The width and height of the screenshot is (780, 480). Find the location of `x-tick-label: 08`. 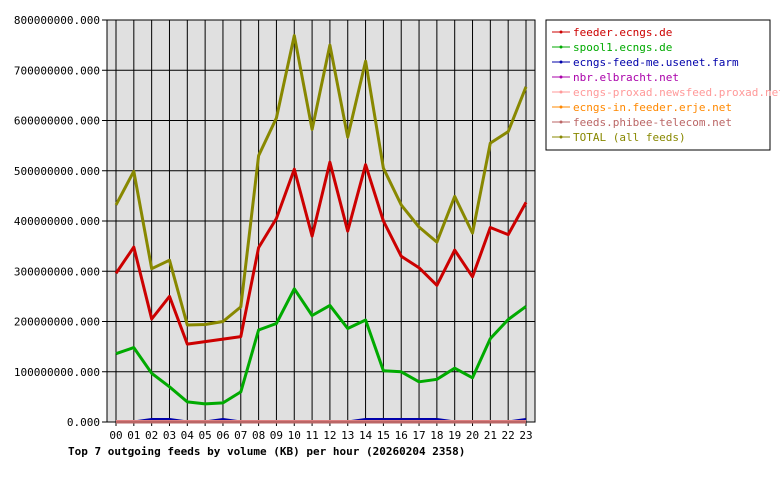

x-tick-label: 08 is located at coordinates (258, 435).